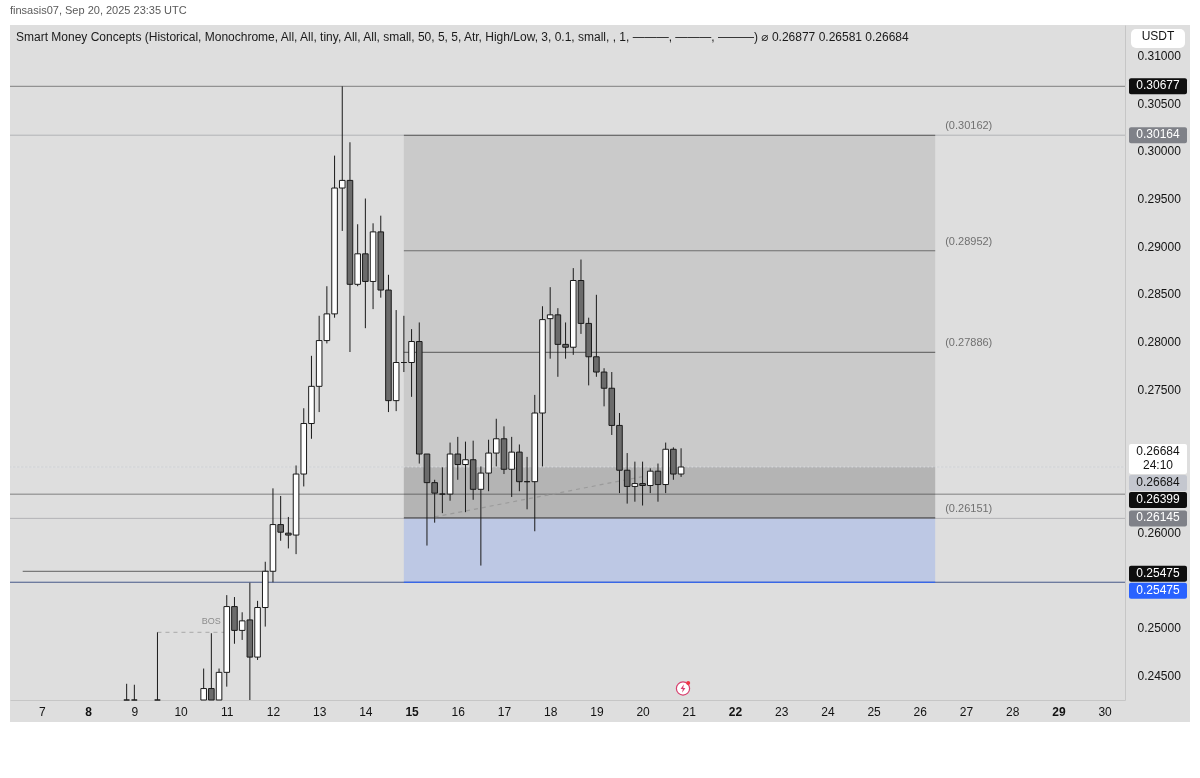  What do you see at coordinates (689, 711) in the screenshot?
I see `x-tick-label: 21` at bounding box center [689, 711].